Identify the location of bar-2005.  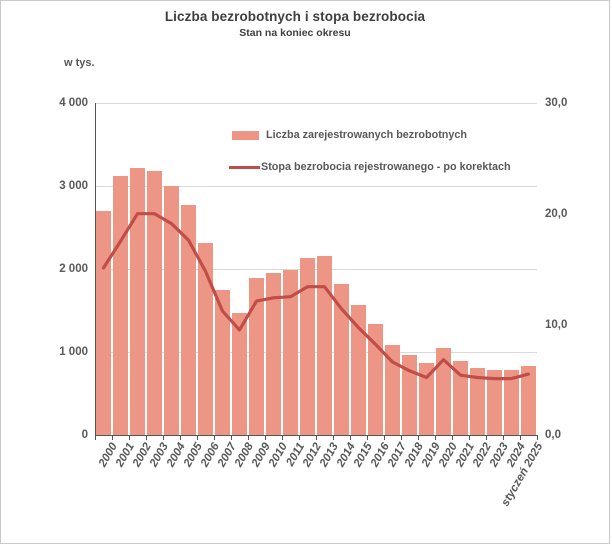
(188, 319).